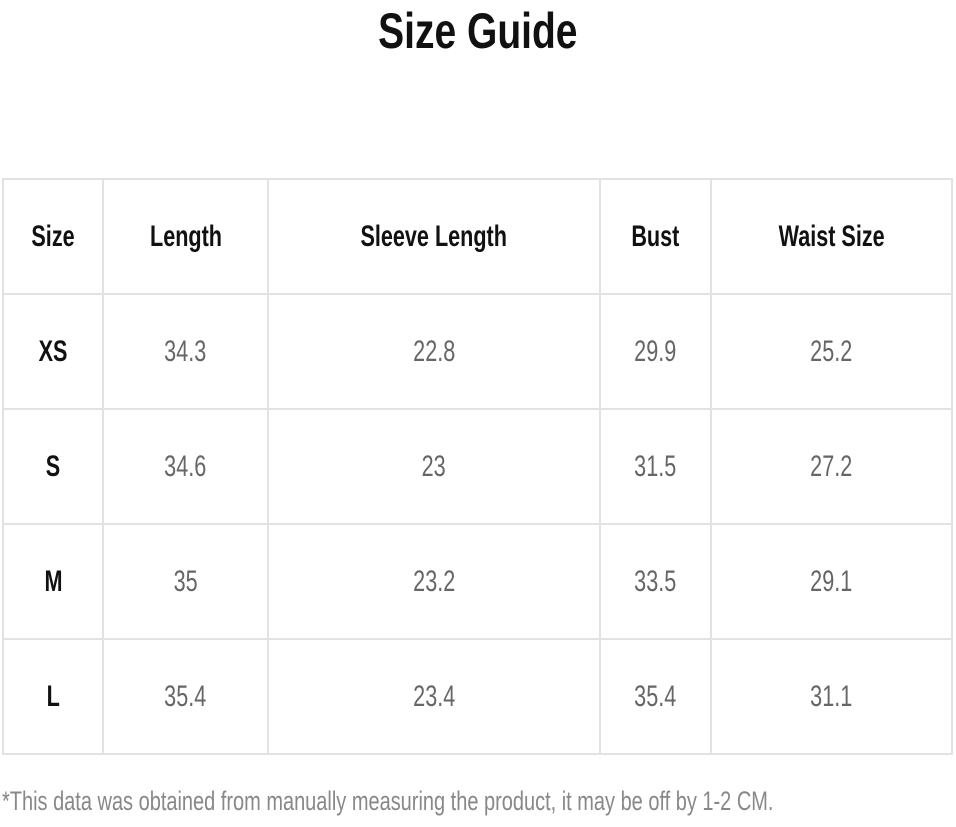 This screenshot has height=827, width=956. I want to click on header-row: Size Length Sleeve Length Bust Waist Size, so click(477, 236).